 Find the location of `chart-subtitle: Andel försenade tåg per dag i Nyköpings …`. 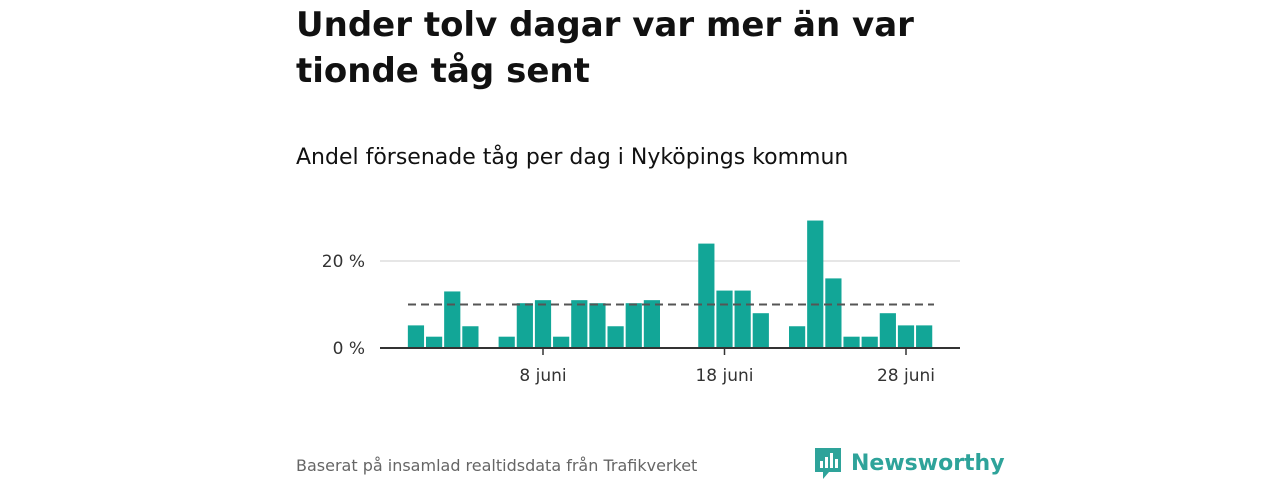

chart-subtitle: Andel försenade tåg per dag i Nyköpings … is located at coordinates (572, 157).